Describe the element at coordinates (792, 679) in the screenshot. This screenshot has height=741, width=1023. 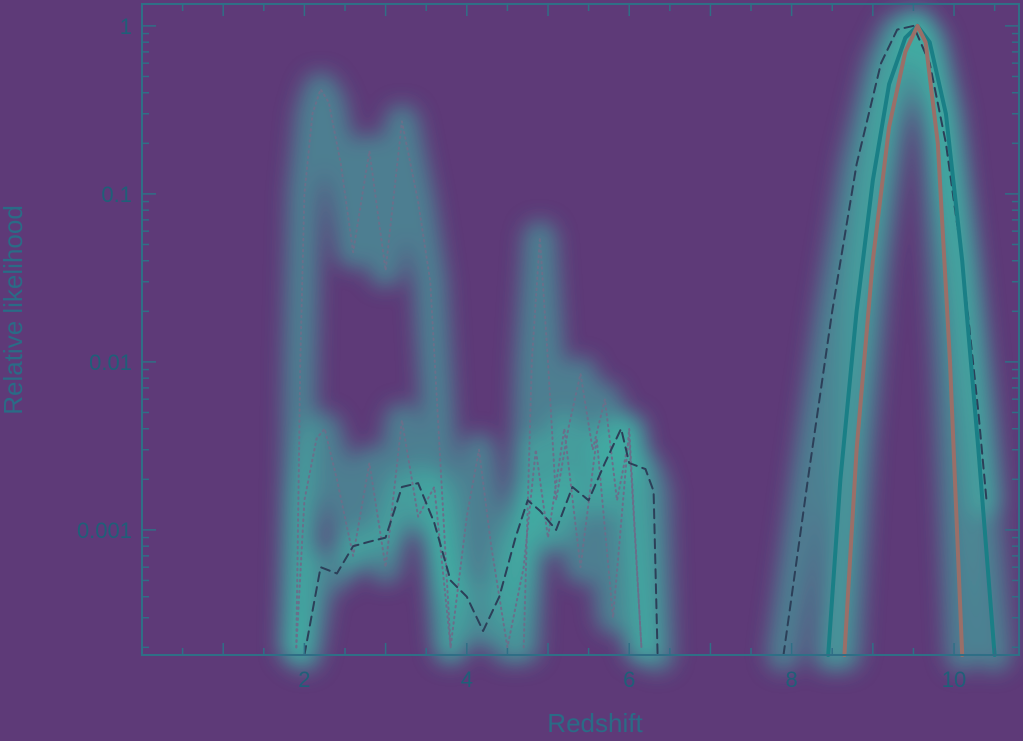
I see `x-tick-label: 8` at that location.